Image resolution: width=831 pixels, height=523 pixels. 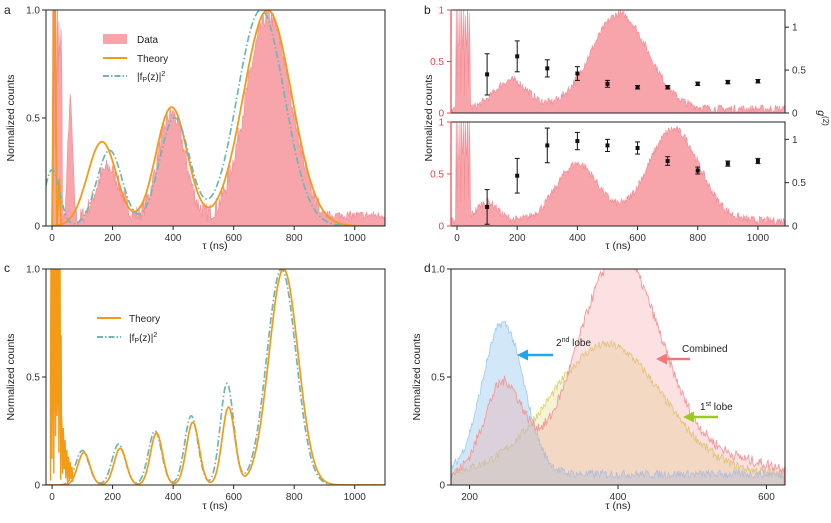 What do you see at coordinates (11, 118) in the screenshot?
I see `panel-a-ylabel: Normalized counts` at bounding box center [11, 118].